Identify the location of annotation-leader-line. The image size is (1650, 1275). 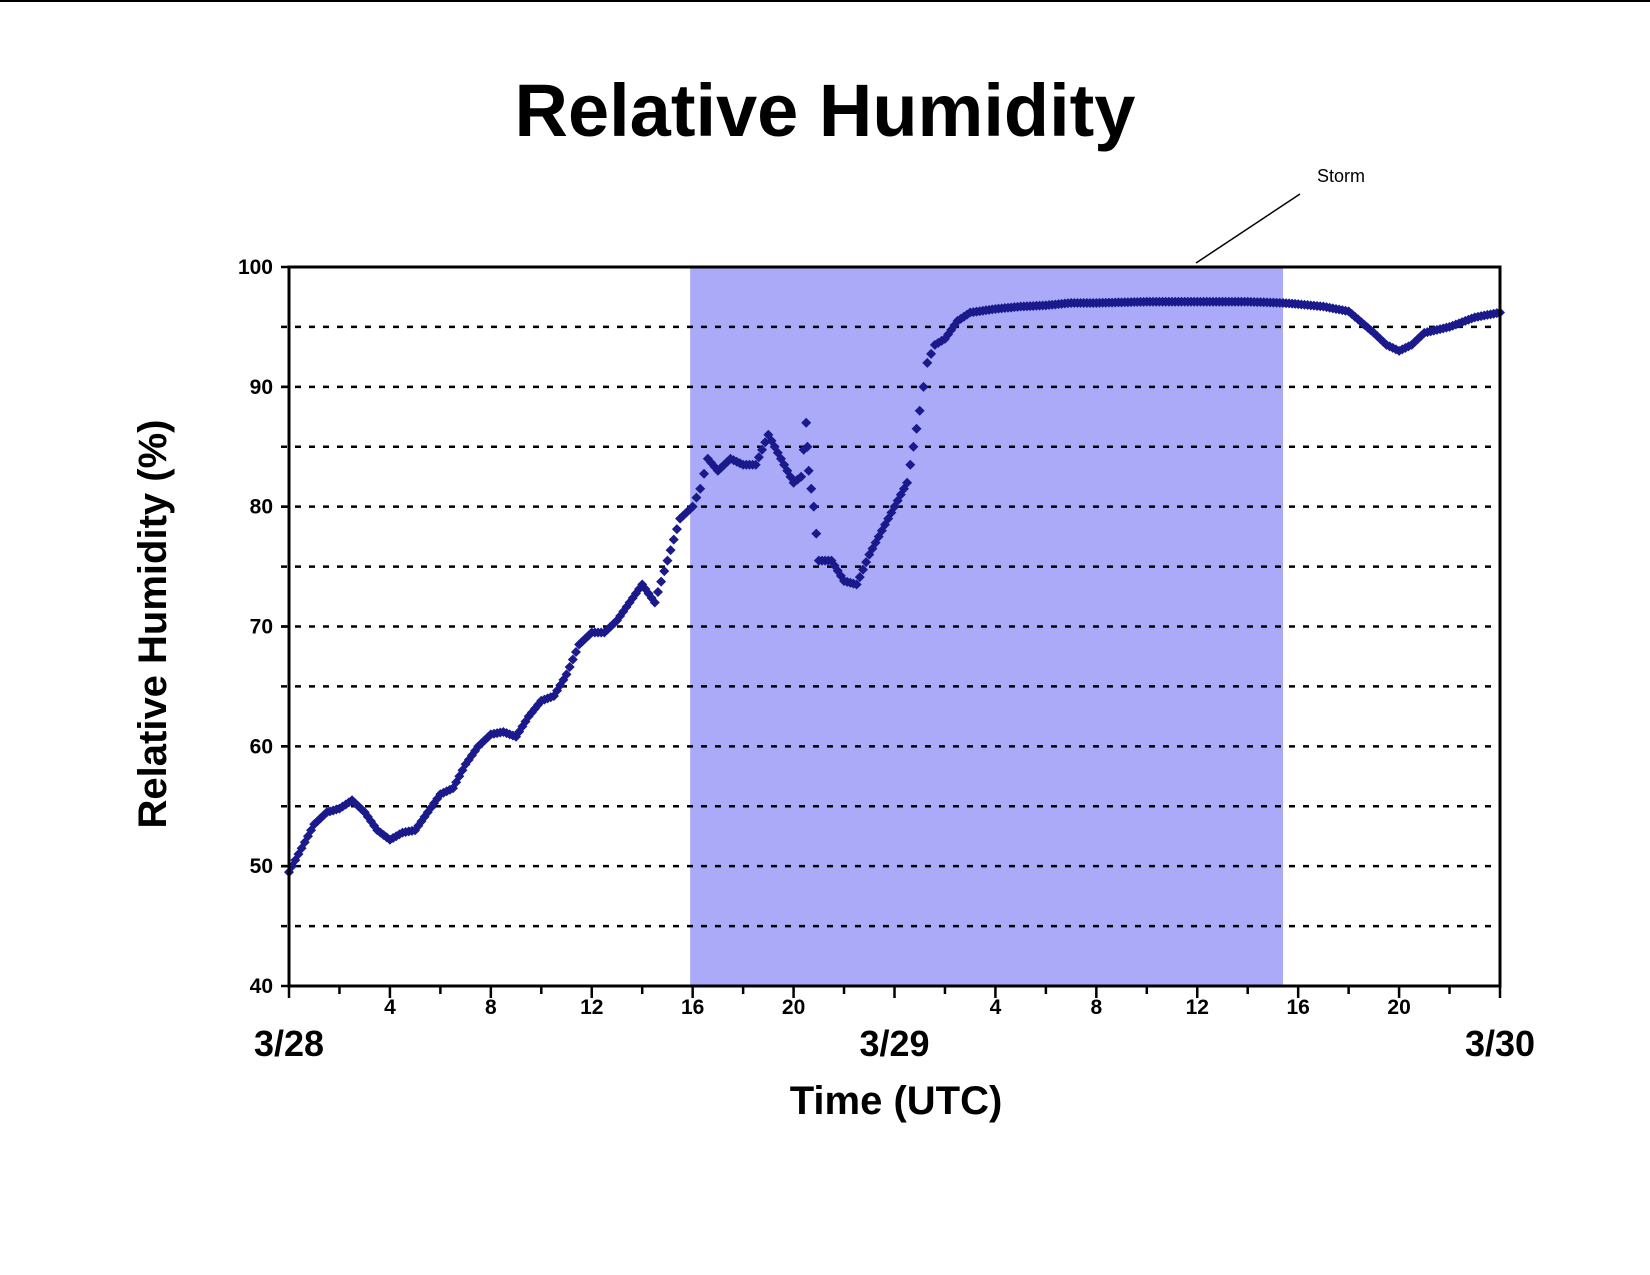
(1248, 228).